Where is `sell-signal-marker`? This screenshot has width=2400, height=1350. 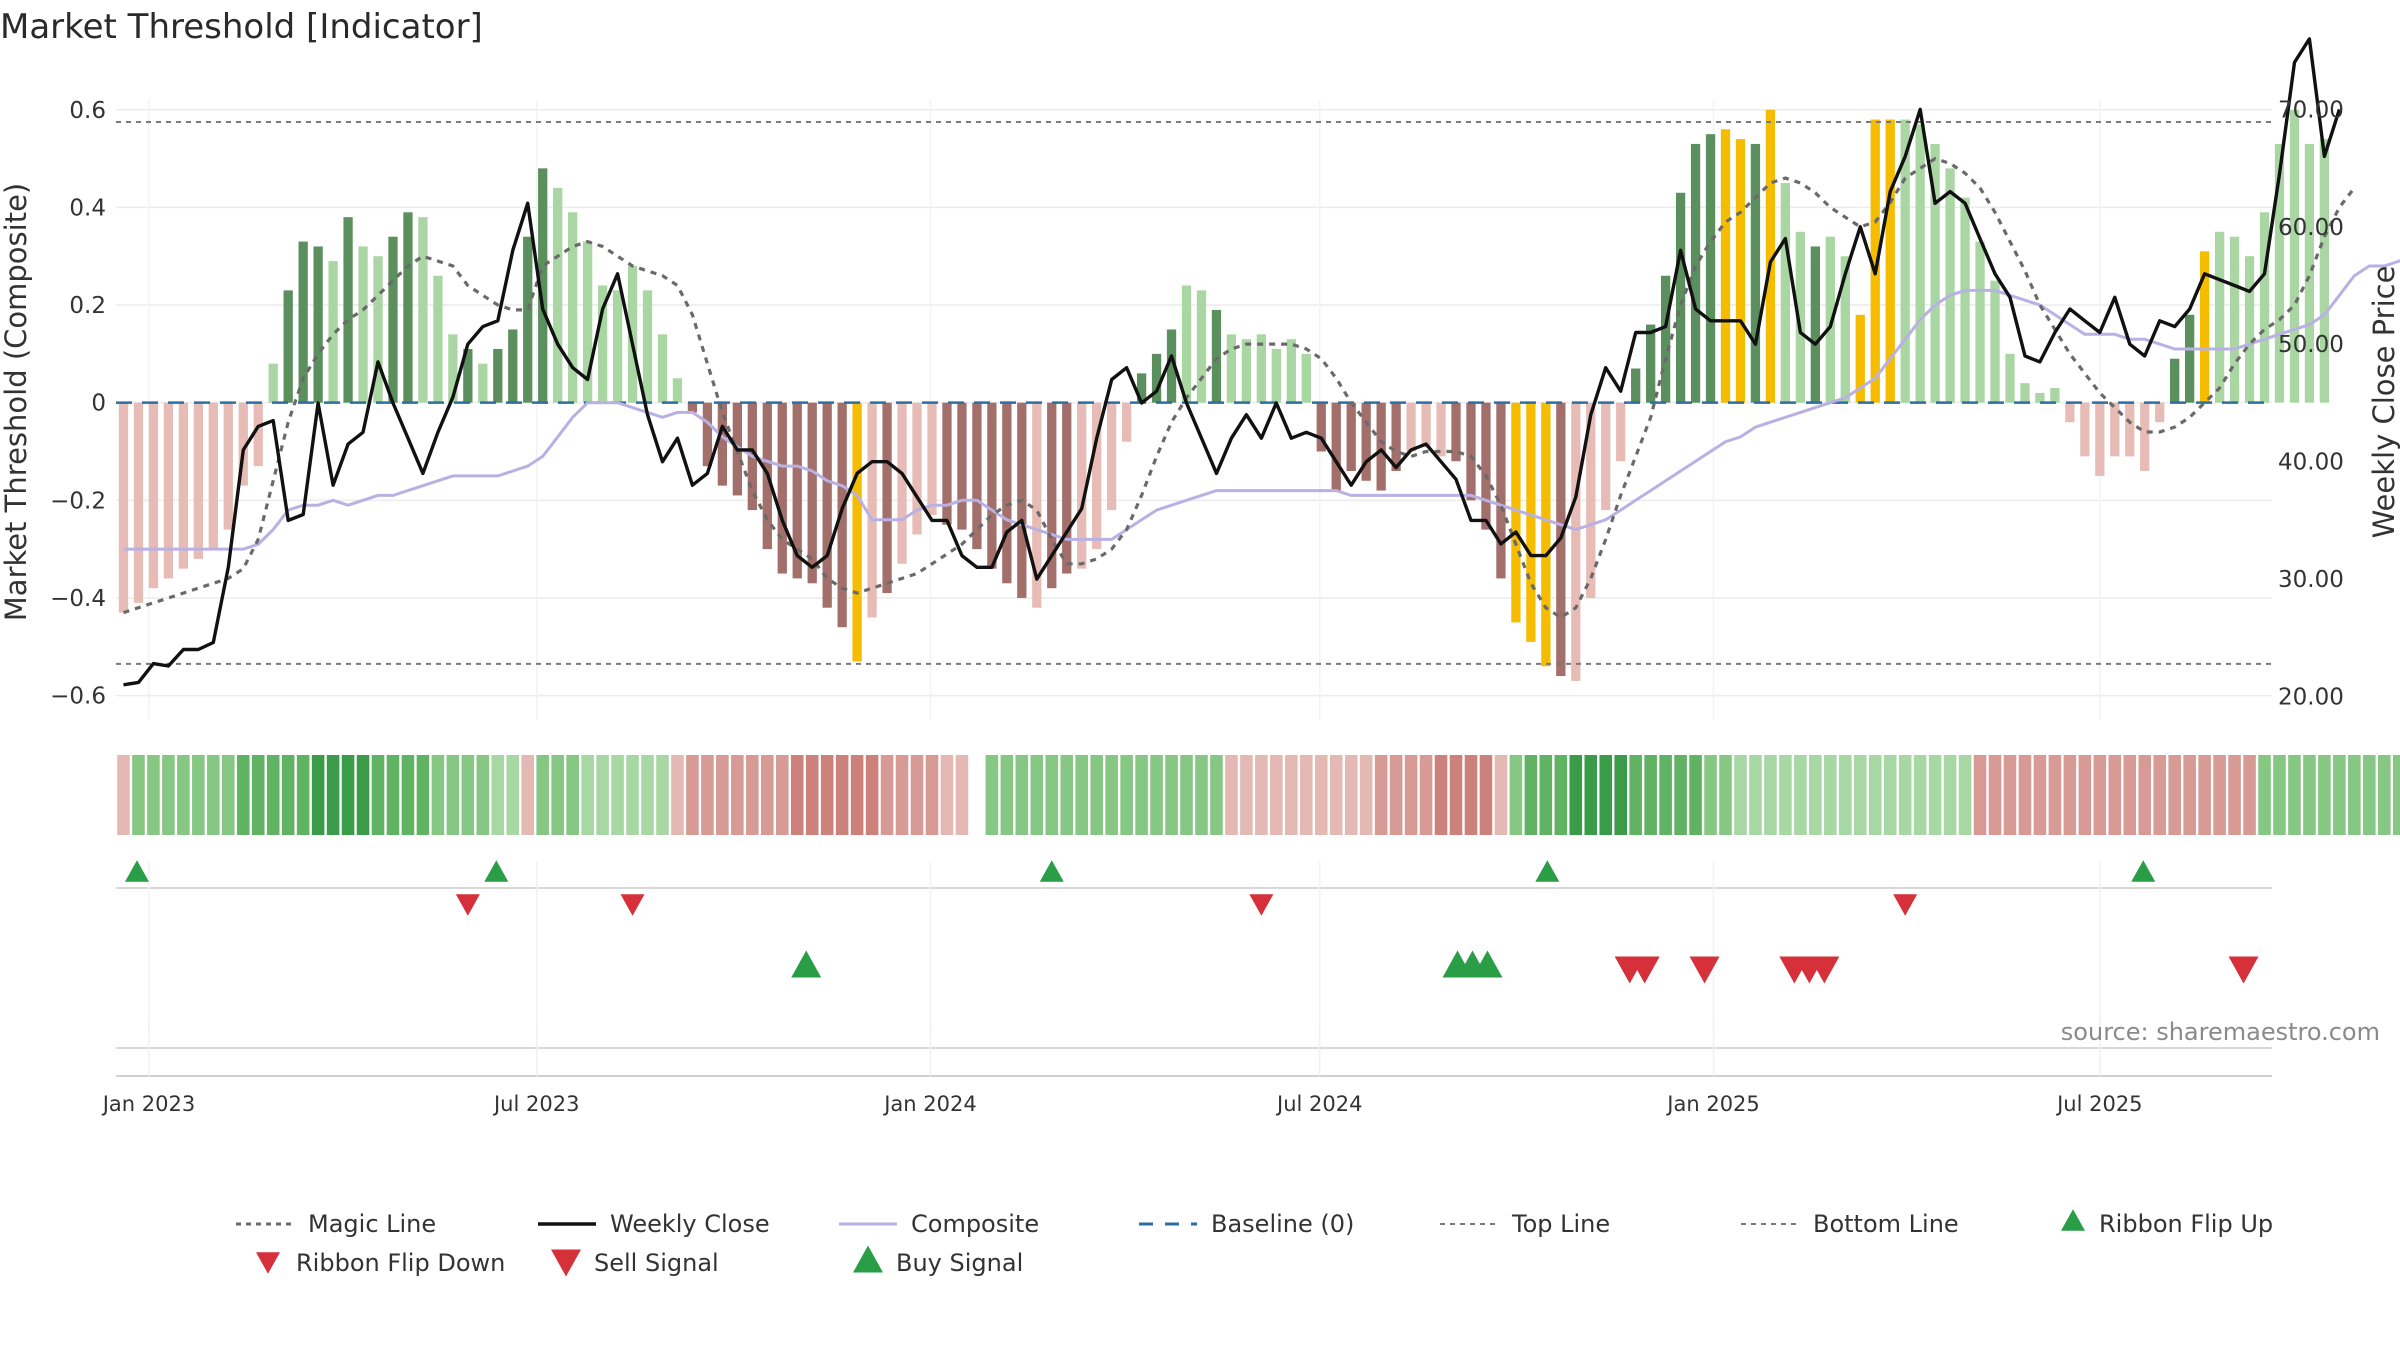 sell-signal-marker is located at coordinates (1824, 970).